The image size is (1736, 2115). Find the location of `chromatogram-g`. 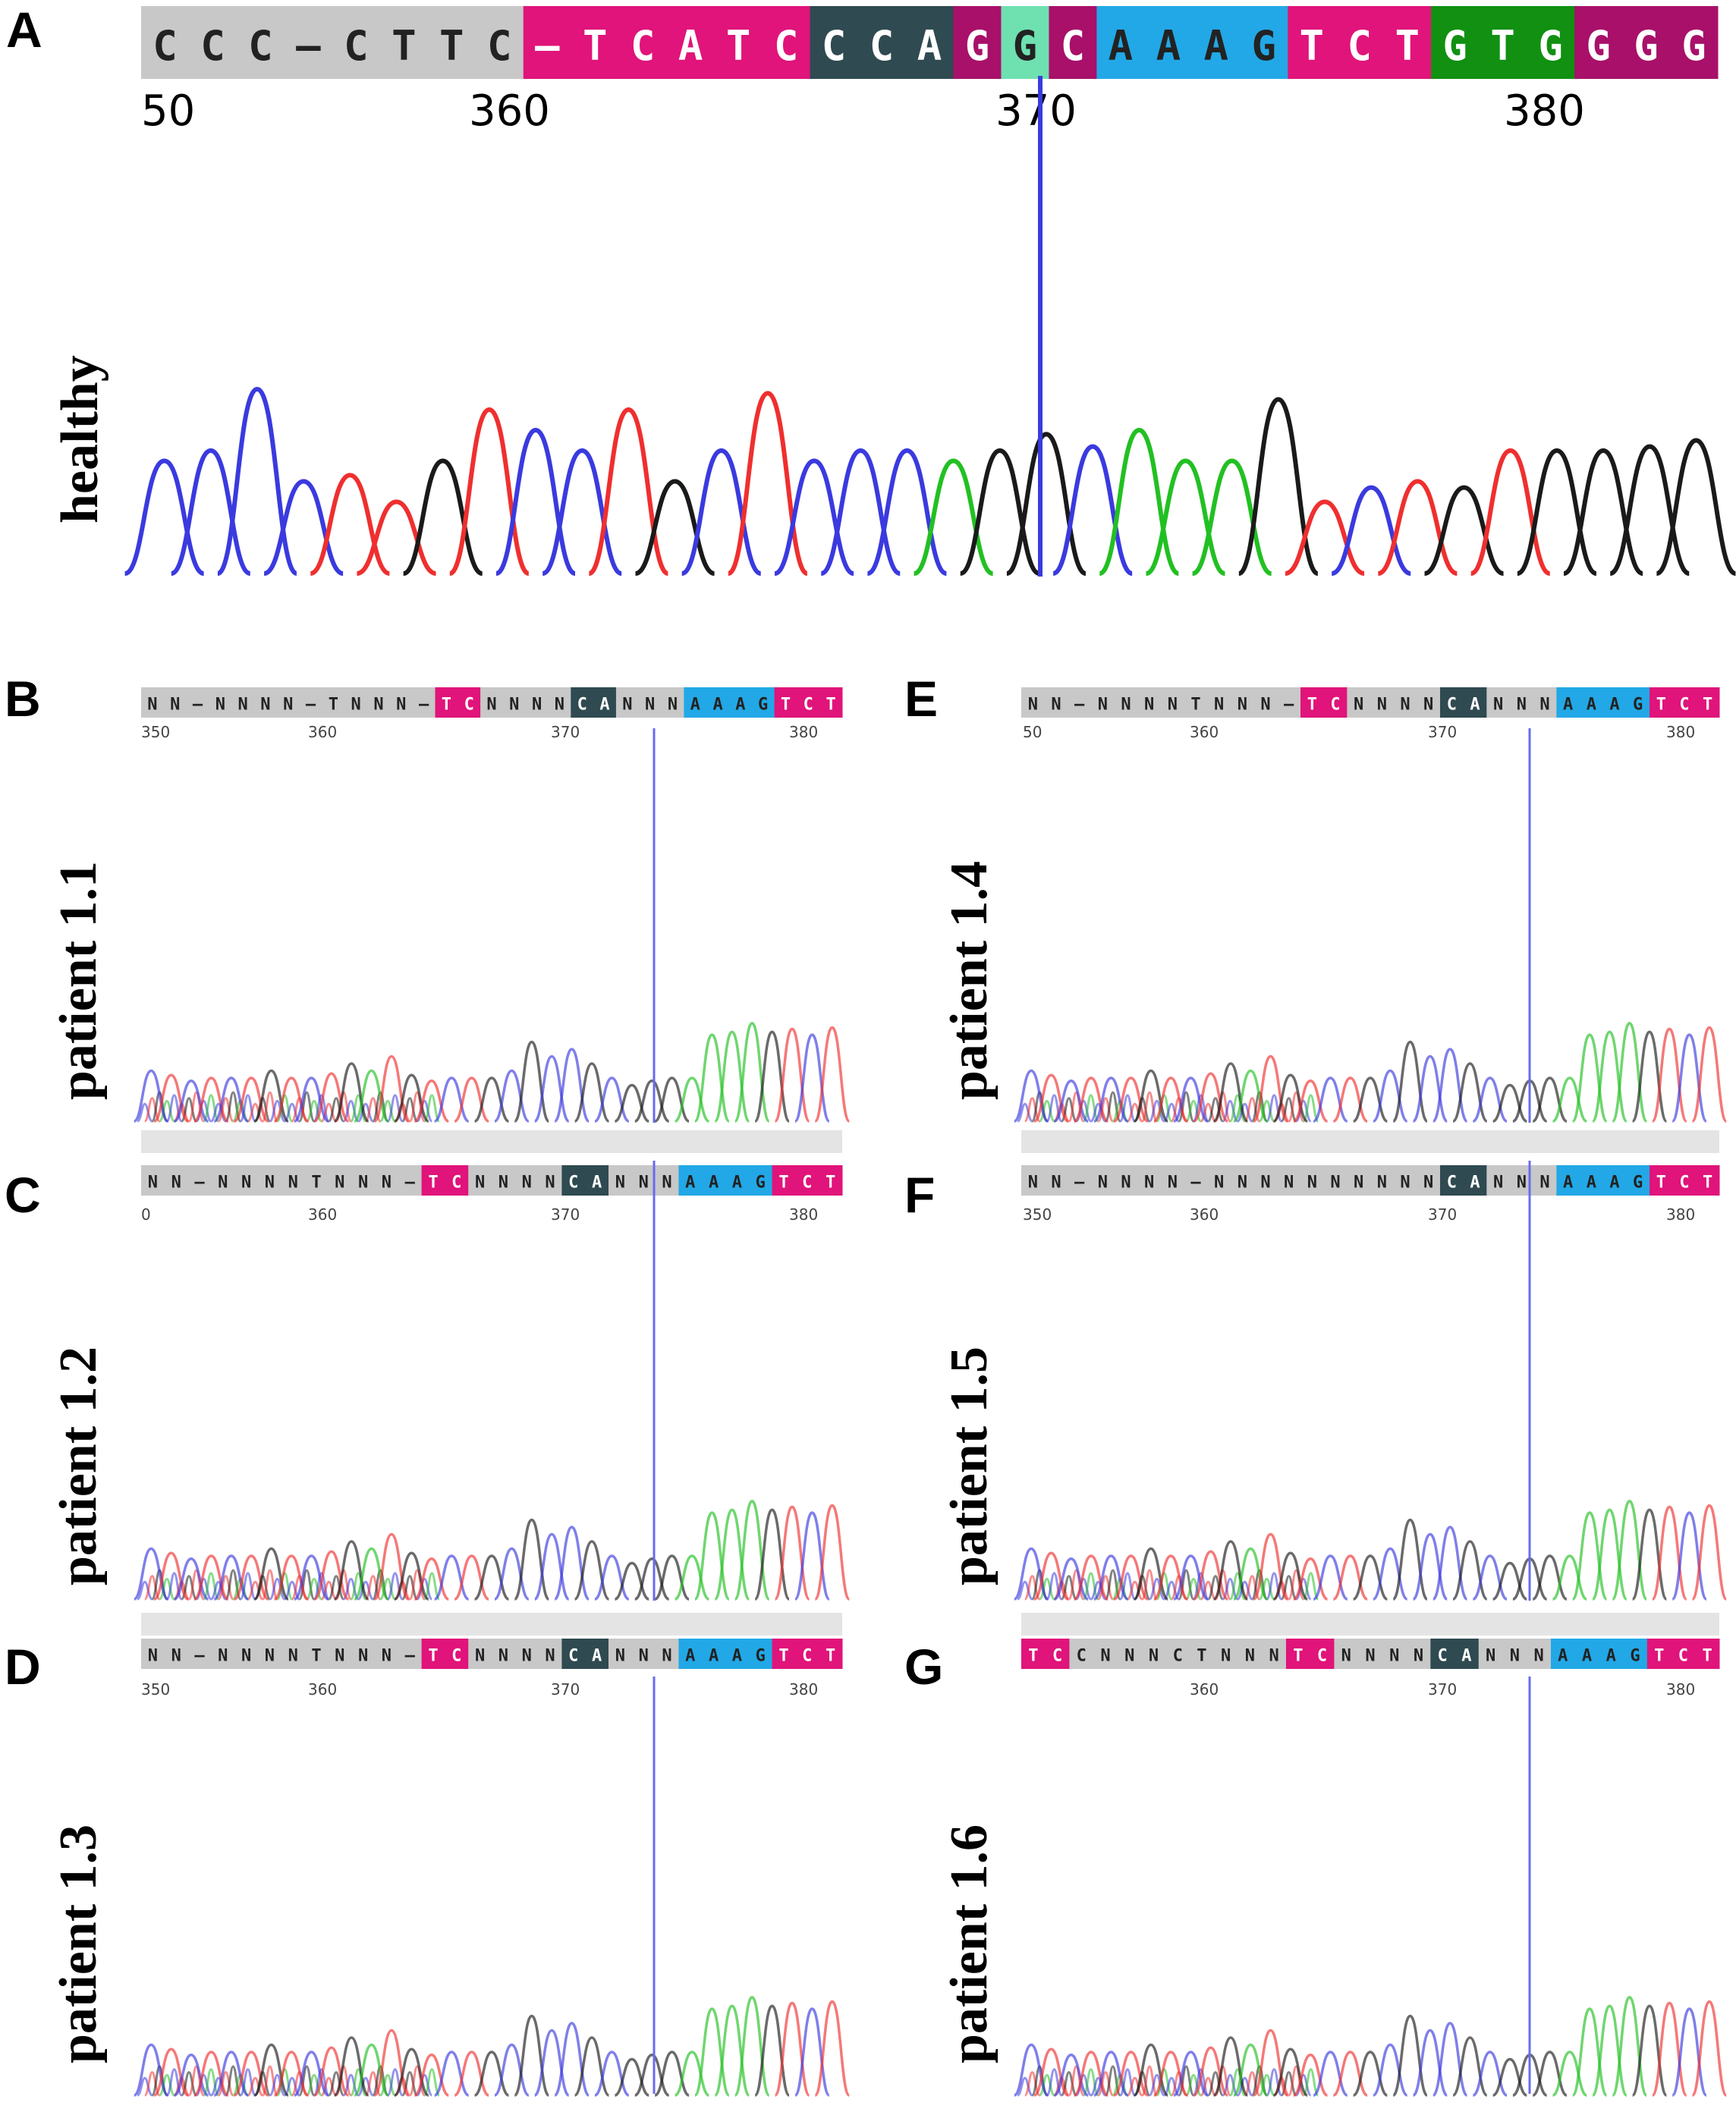

chromatogram-g is located at coordinates (1371, 2046).